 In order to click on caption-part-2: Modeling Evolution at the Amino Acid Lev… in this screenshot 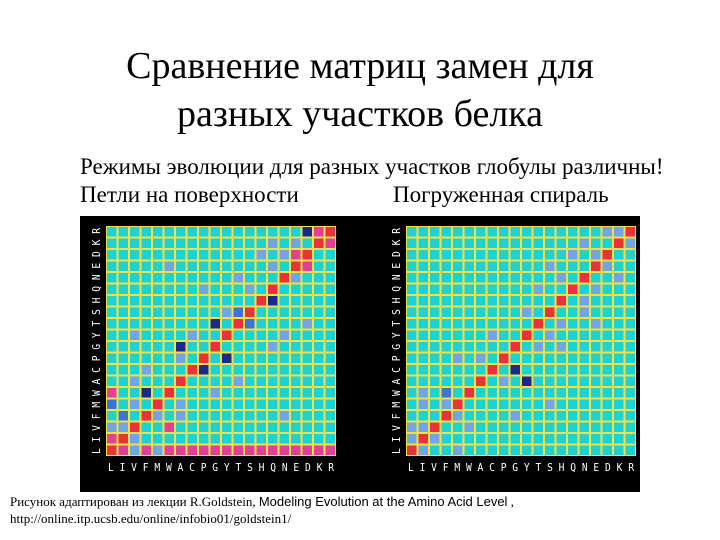, I will do `click(383, 501)`.